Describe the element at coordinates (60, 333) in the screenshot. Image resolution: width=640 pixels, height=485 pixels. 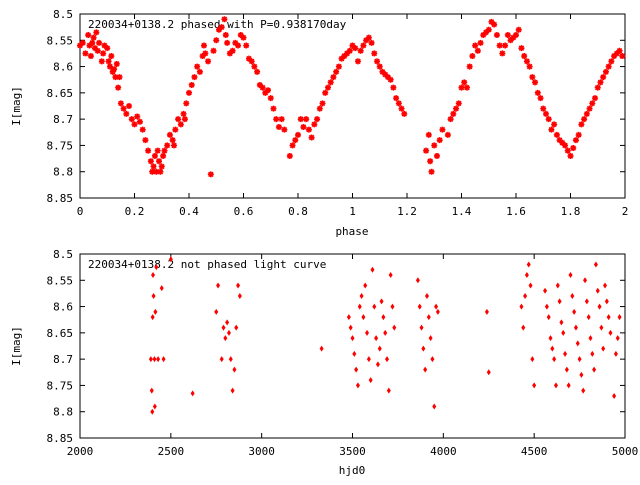
I see `y-tick-label: 8.65` at that location.